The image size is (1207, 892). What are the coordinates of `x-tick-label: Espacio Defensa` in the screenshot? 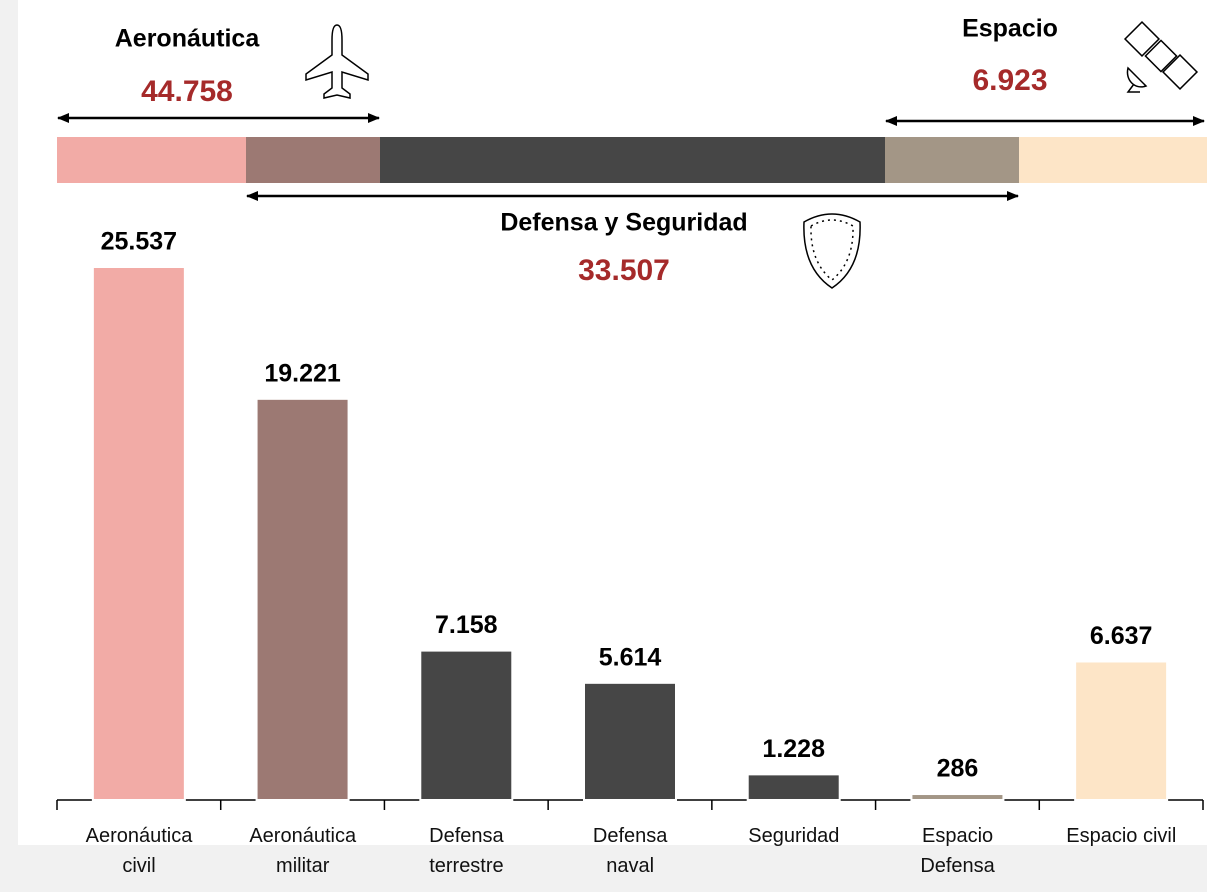 It's located at (957, 851).